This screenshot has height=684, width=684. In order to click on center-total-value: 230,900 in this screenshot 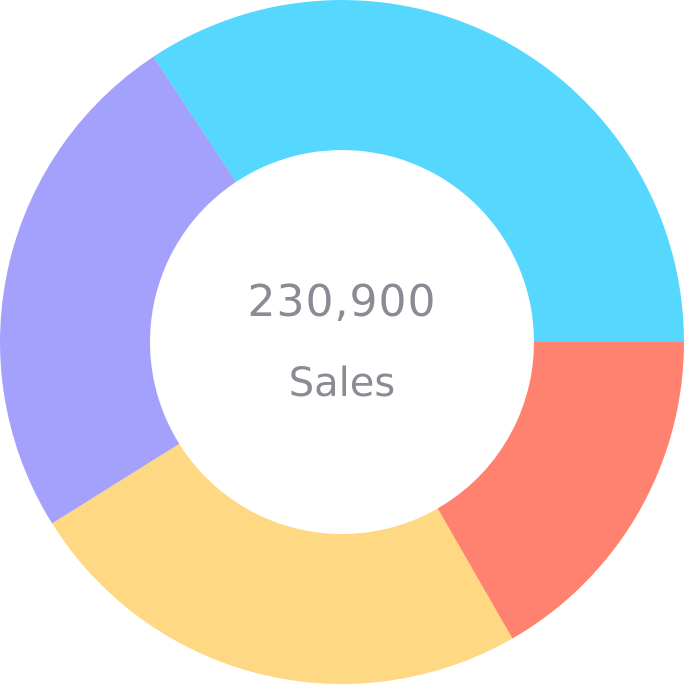, I will do `click(342, 301)`.